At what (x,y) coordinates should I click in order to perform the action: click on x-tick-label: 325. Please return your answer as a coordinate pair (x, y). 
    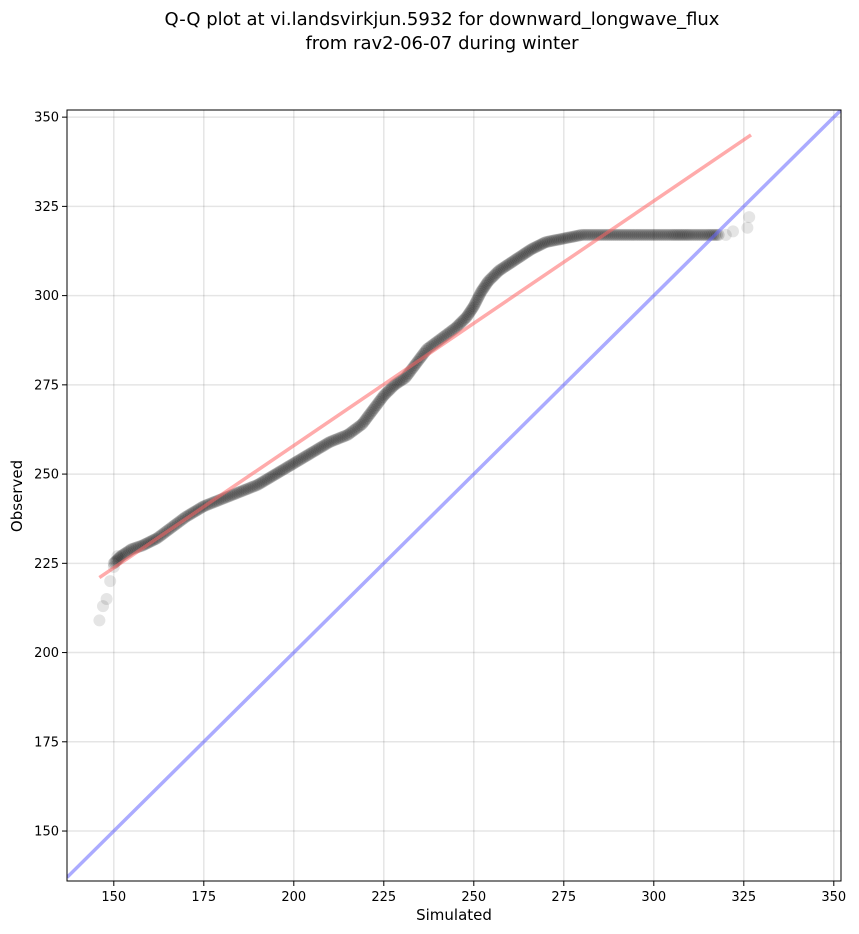
    Looking at the image, I should click on (743, 897).